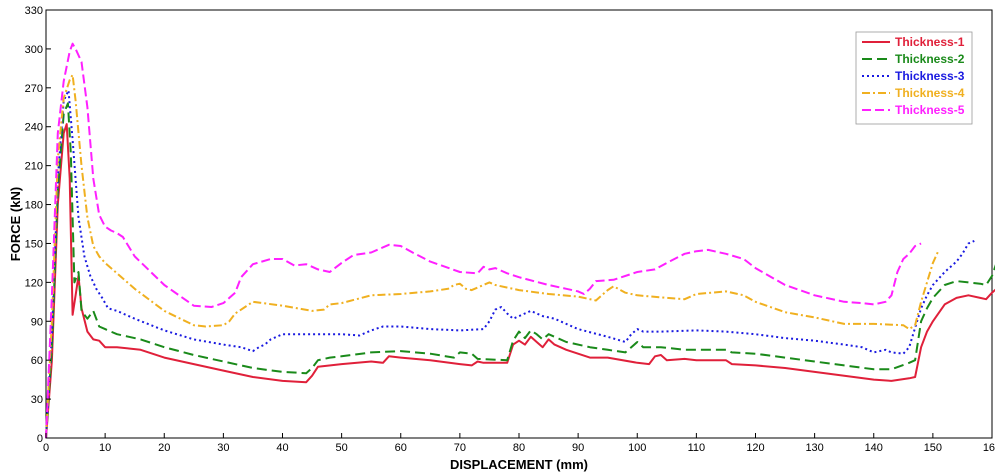 This screenshot has width=995, height=473. Describe the element at coordinates (46, 448) in the screenshot. I see `x-tick-label: 0` at that location.